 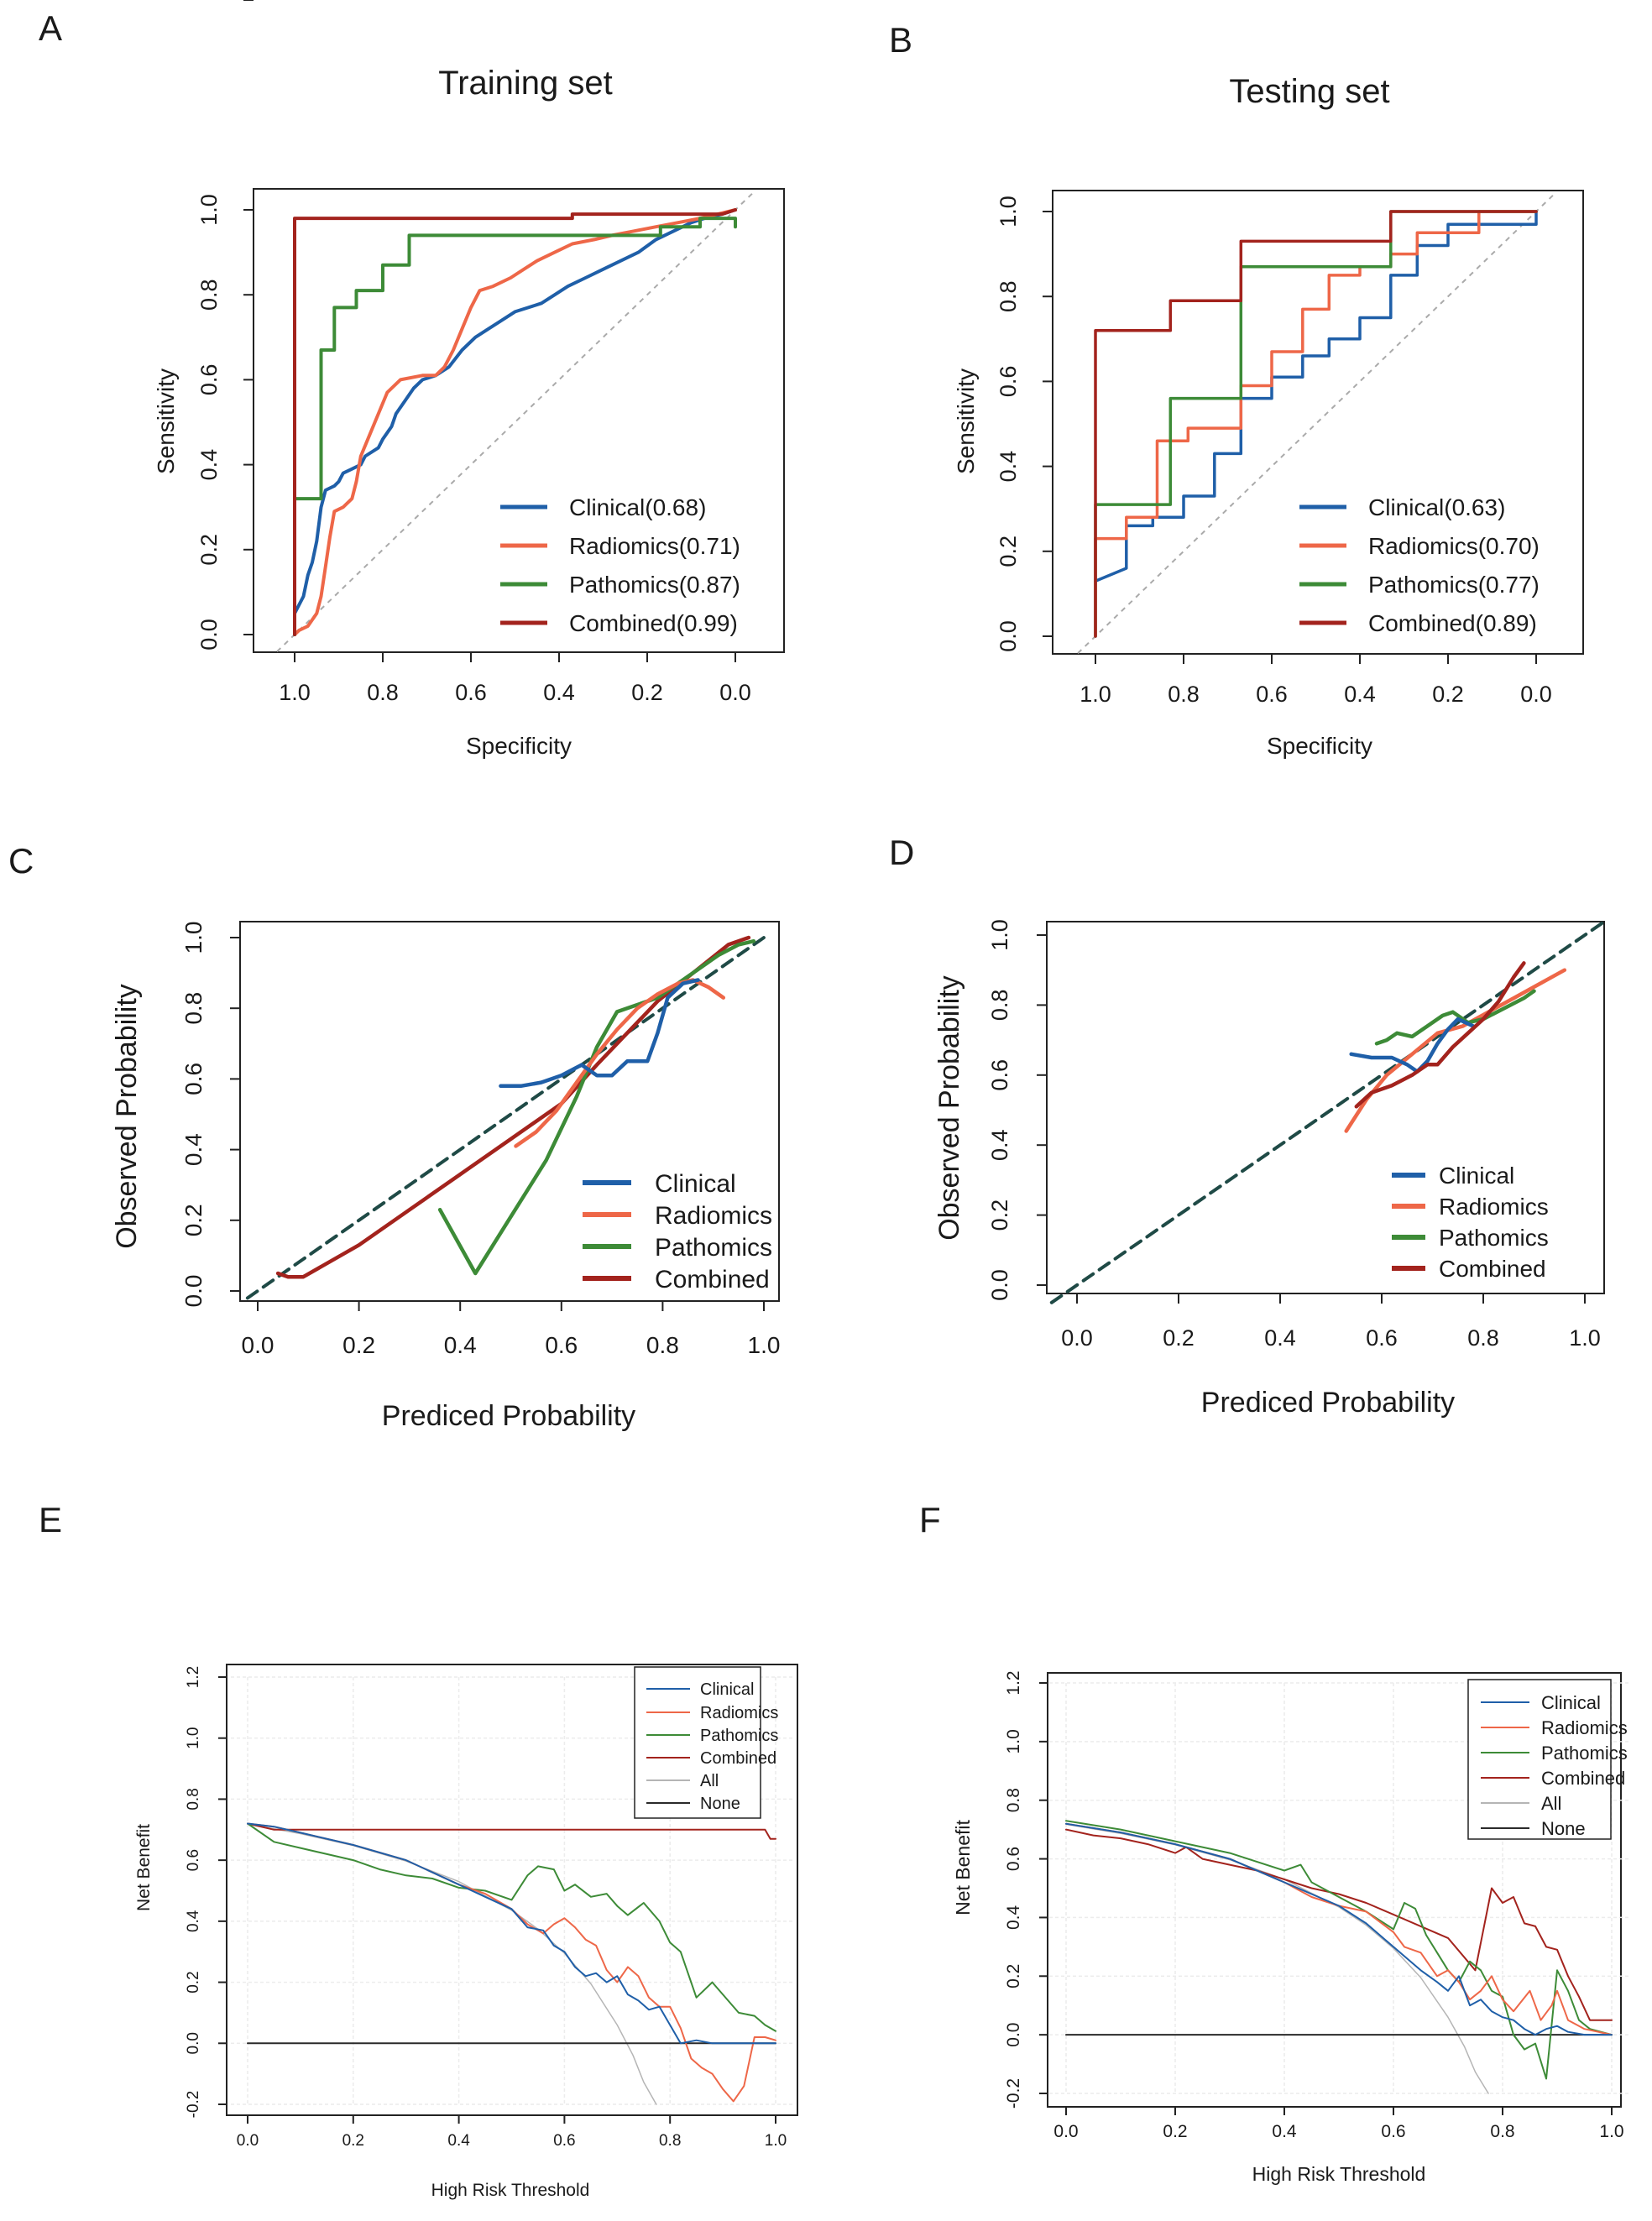 What do you see at coordinates (515, 426) in the screenshot?
I see `series-line-pathomics` at bounding box center [515, 426].